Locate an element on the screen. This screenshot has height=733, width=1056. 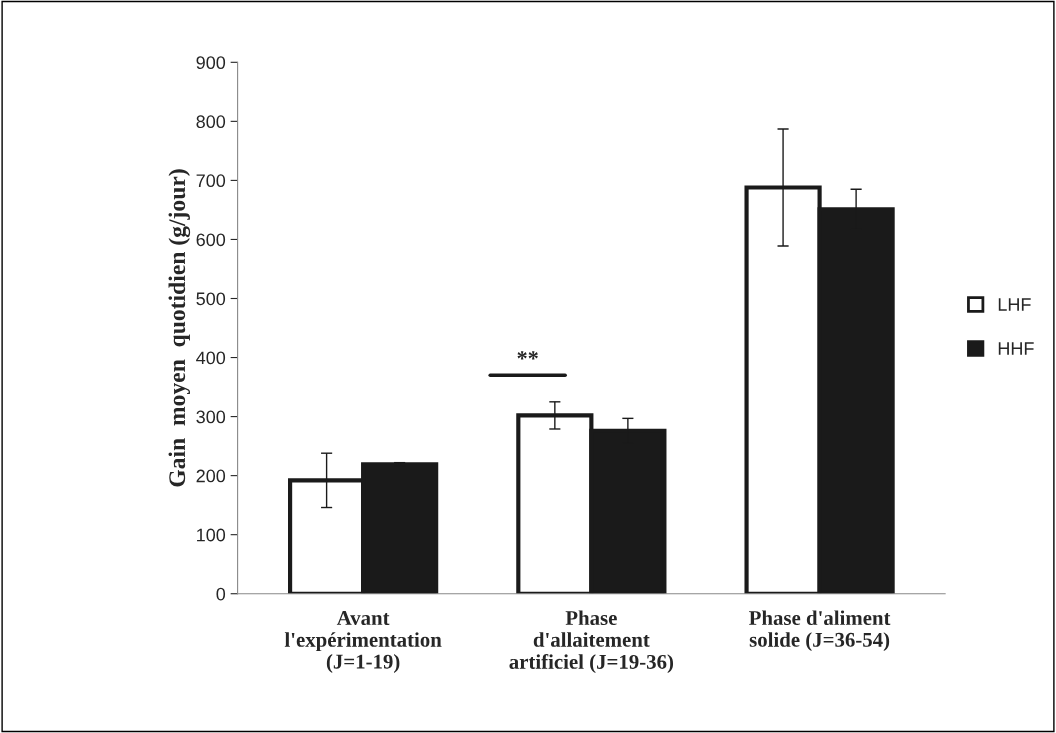
y-tick-label: 700 is located at coordinates (211, 181).